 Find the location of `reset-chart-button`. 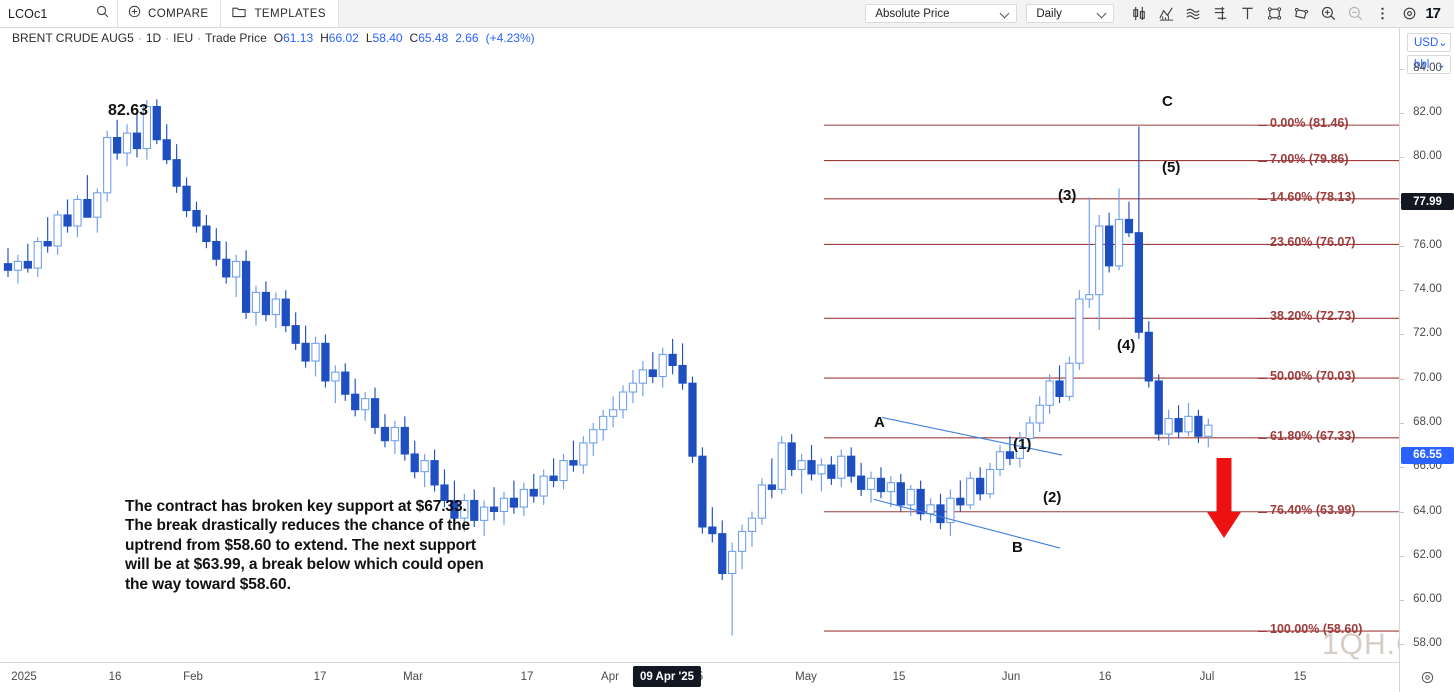

reset-chart-button is located at coordinates (1426, 677).